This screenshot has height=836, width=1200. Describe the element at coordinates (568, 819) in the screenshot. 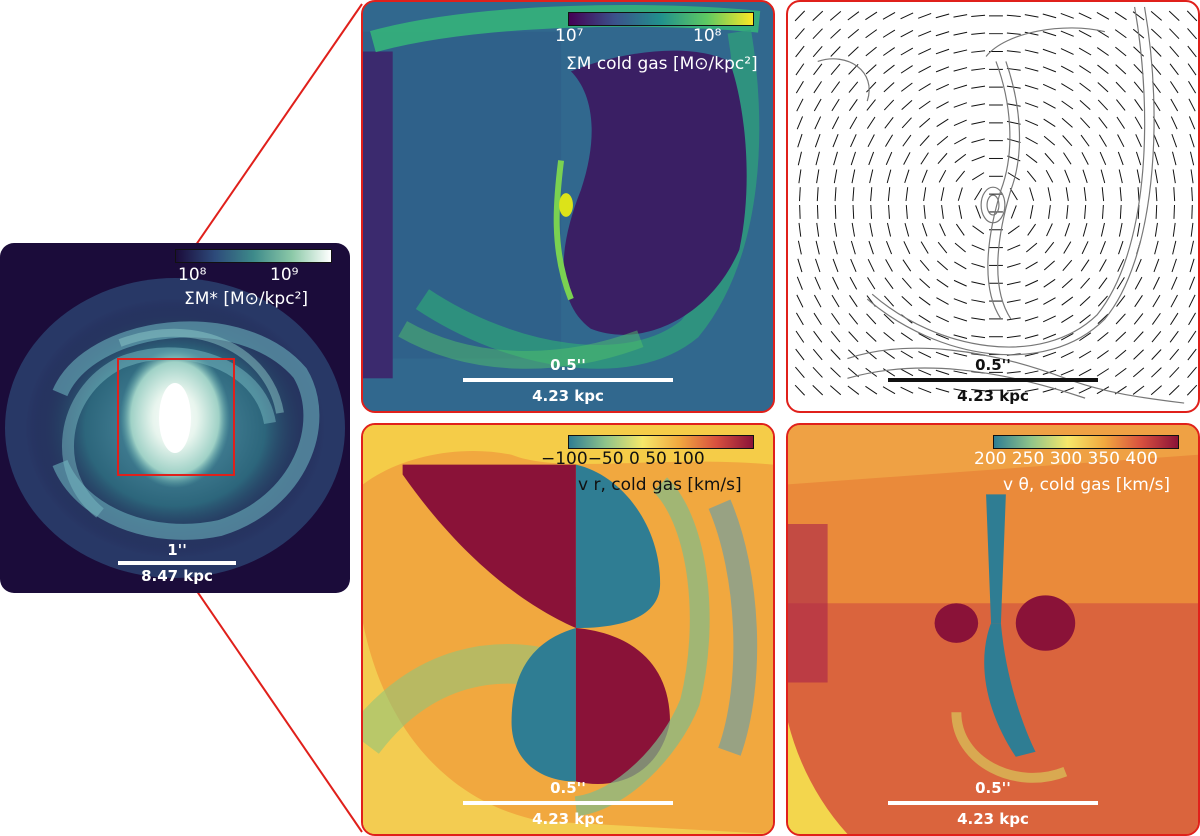

I see `radial-velocity-scale-distance: 4.23 kpc` at that location.